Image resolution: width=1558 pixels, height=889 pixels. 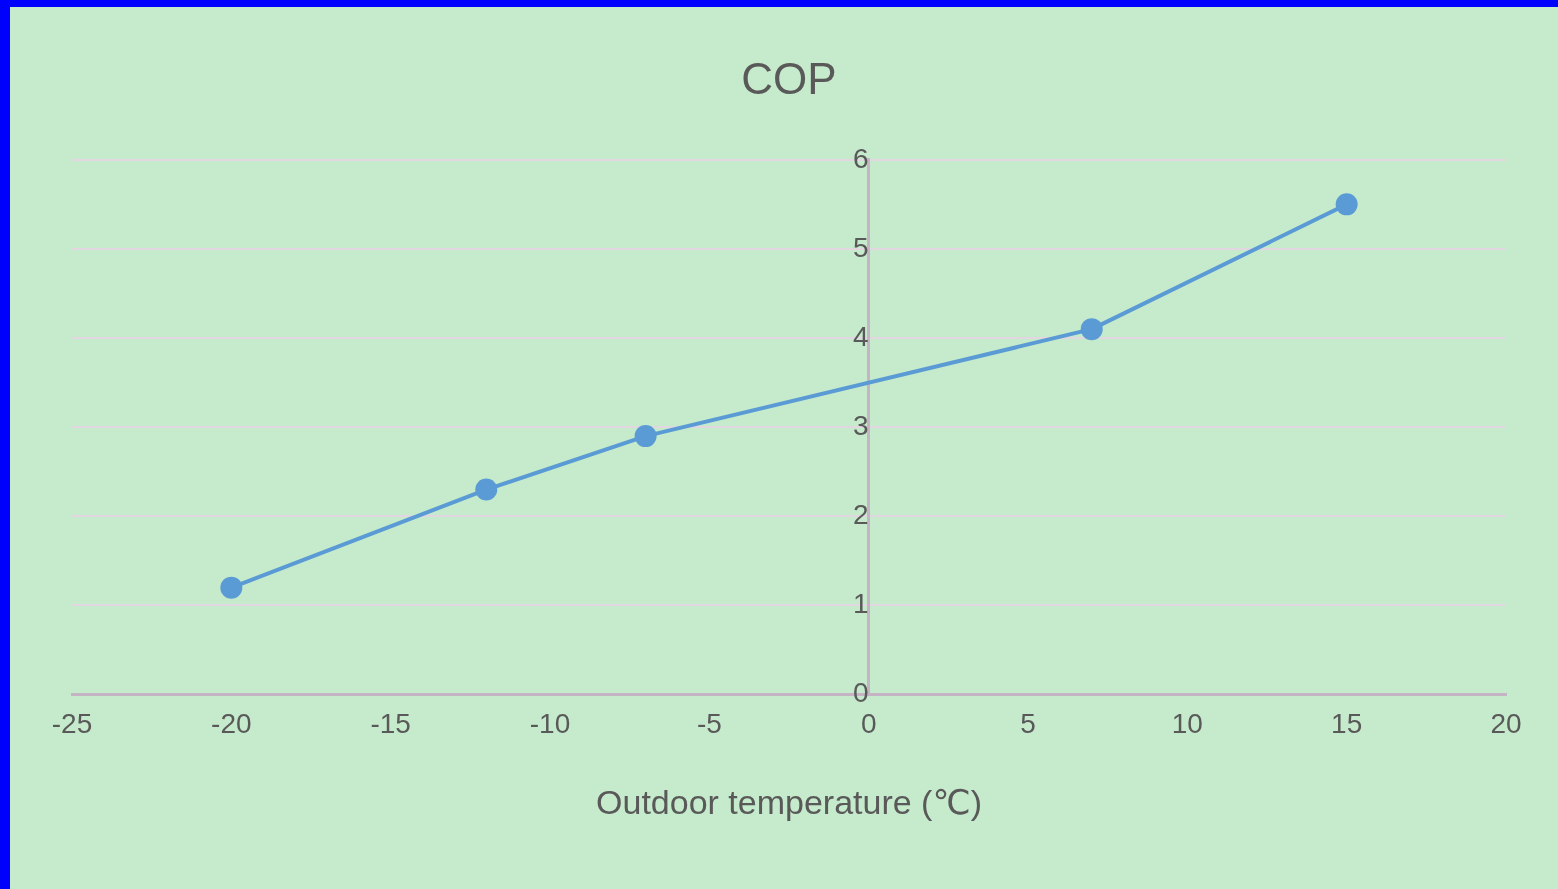 What do you see at coordinates (789, 78) in the screenshot?
I see `chart-title: COP` at bounding box center [789, 78].